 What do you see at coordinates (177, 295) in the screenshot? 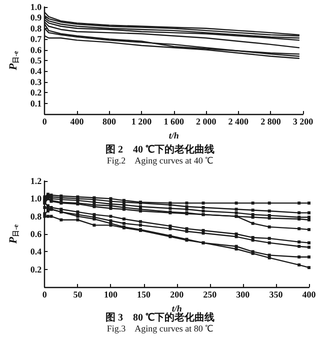
I see `x-tick-label: 200` at bounding box center [177, 295].